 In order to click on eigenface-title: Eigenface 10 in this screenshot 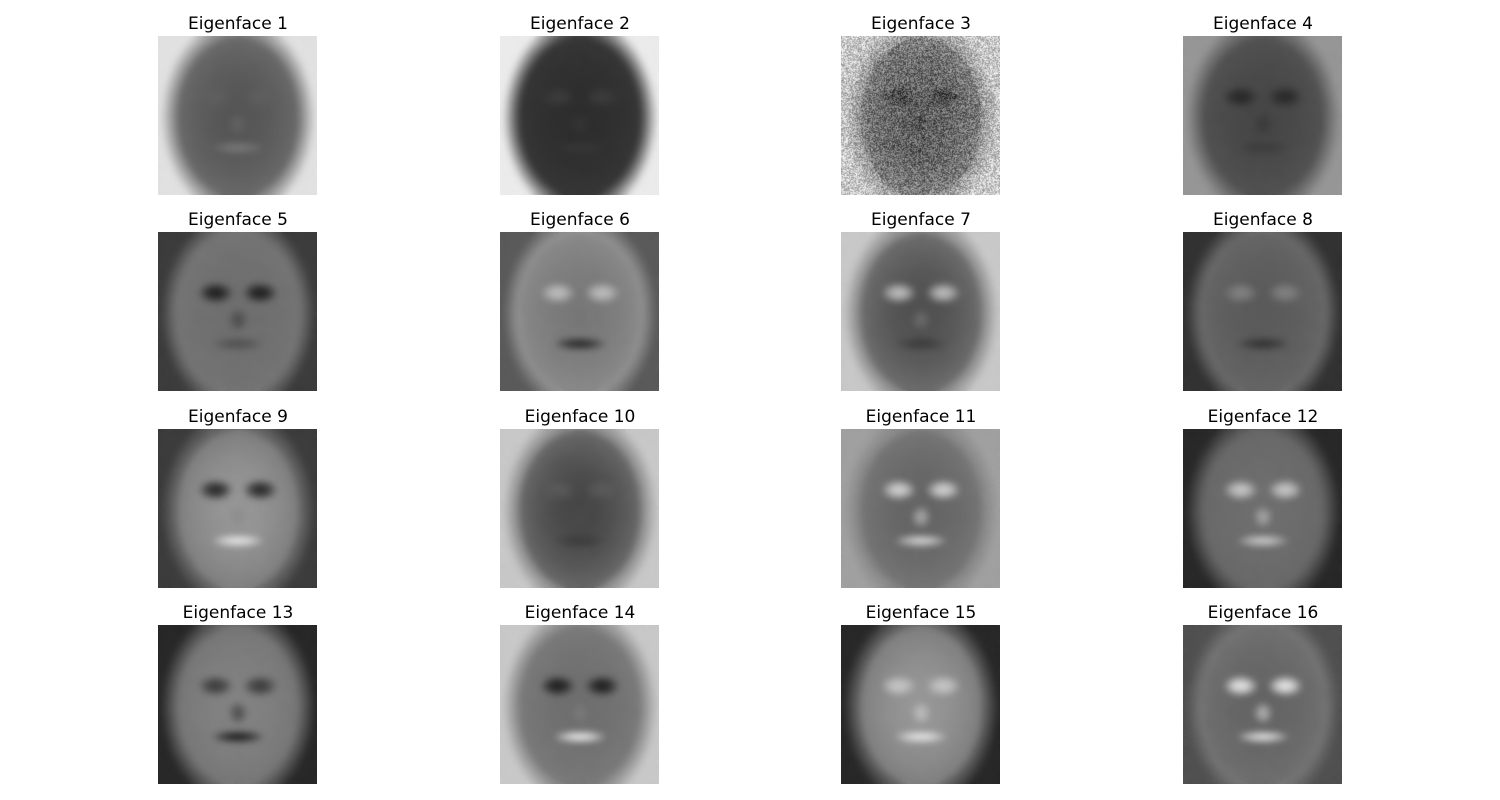, I will do `click(580, 417)`.